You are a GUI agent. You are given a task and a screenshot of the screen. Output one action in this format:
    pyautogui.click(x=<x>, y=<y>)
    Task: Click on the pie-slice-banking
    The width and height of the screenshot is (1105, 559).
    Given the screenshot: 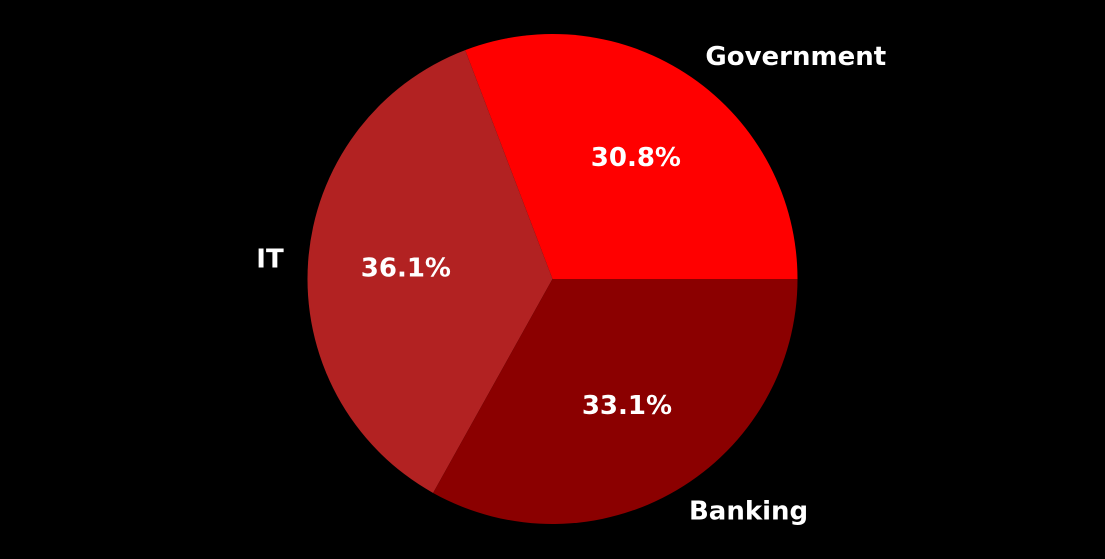 What is the action you would take?
    pyautogui.click(x=615, y=401)
    